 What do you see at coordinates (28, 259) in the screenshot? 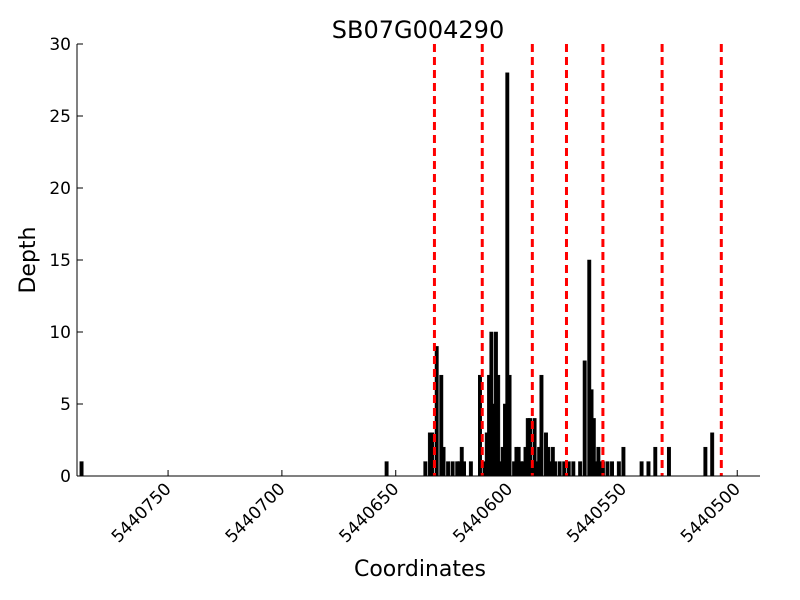
I see `y-axis-label: Depth` at bounding box center [28, 259].